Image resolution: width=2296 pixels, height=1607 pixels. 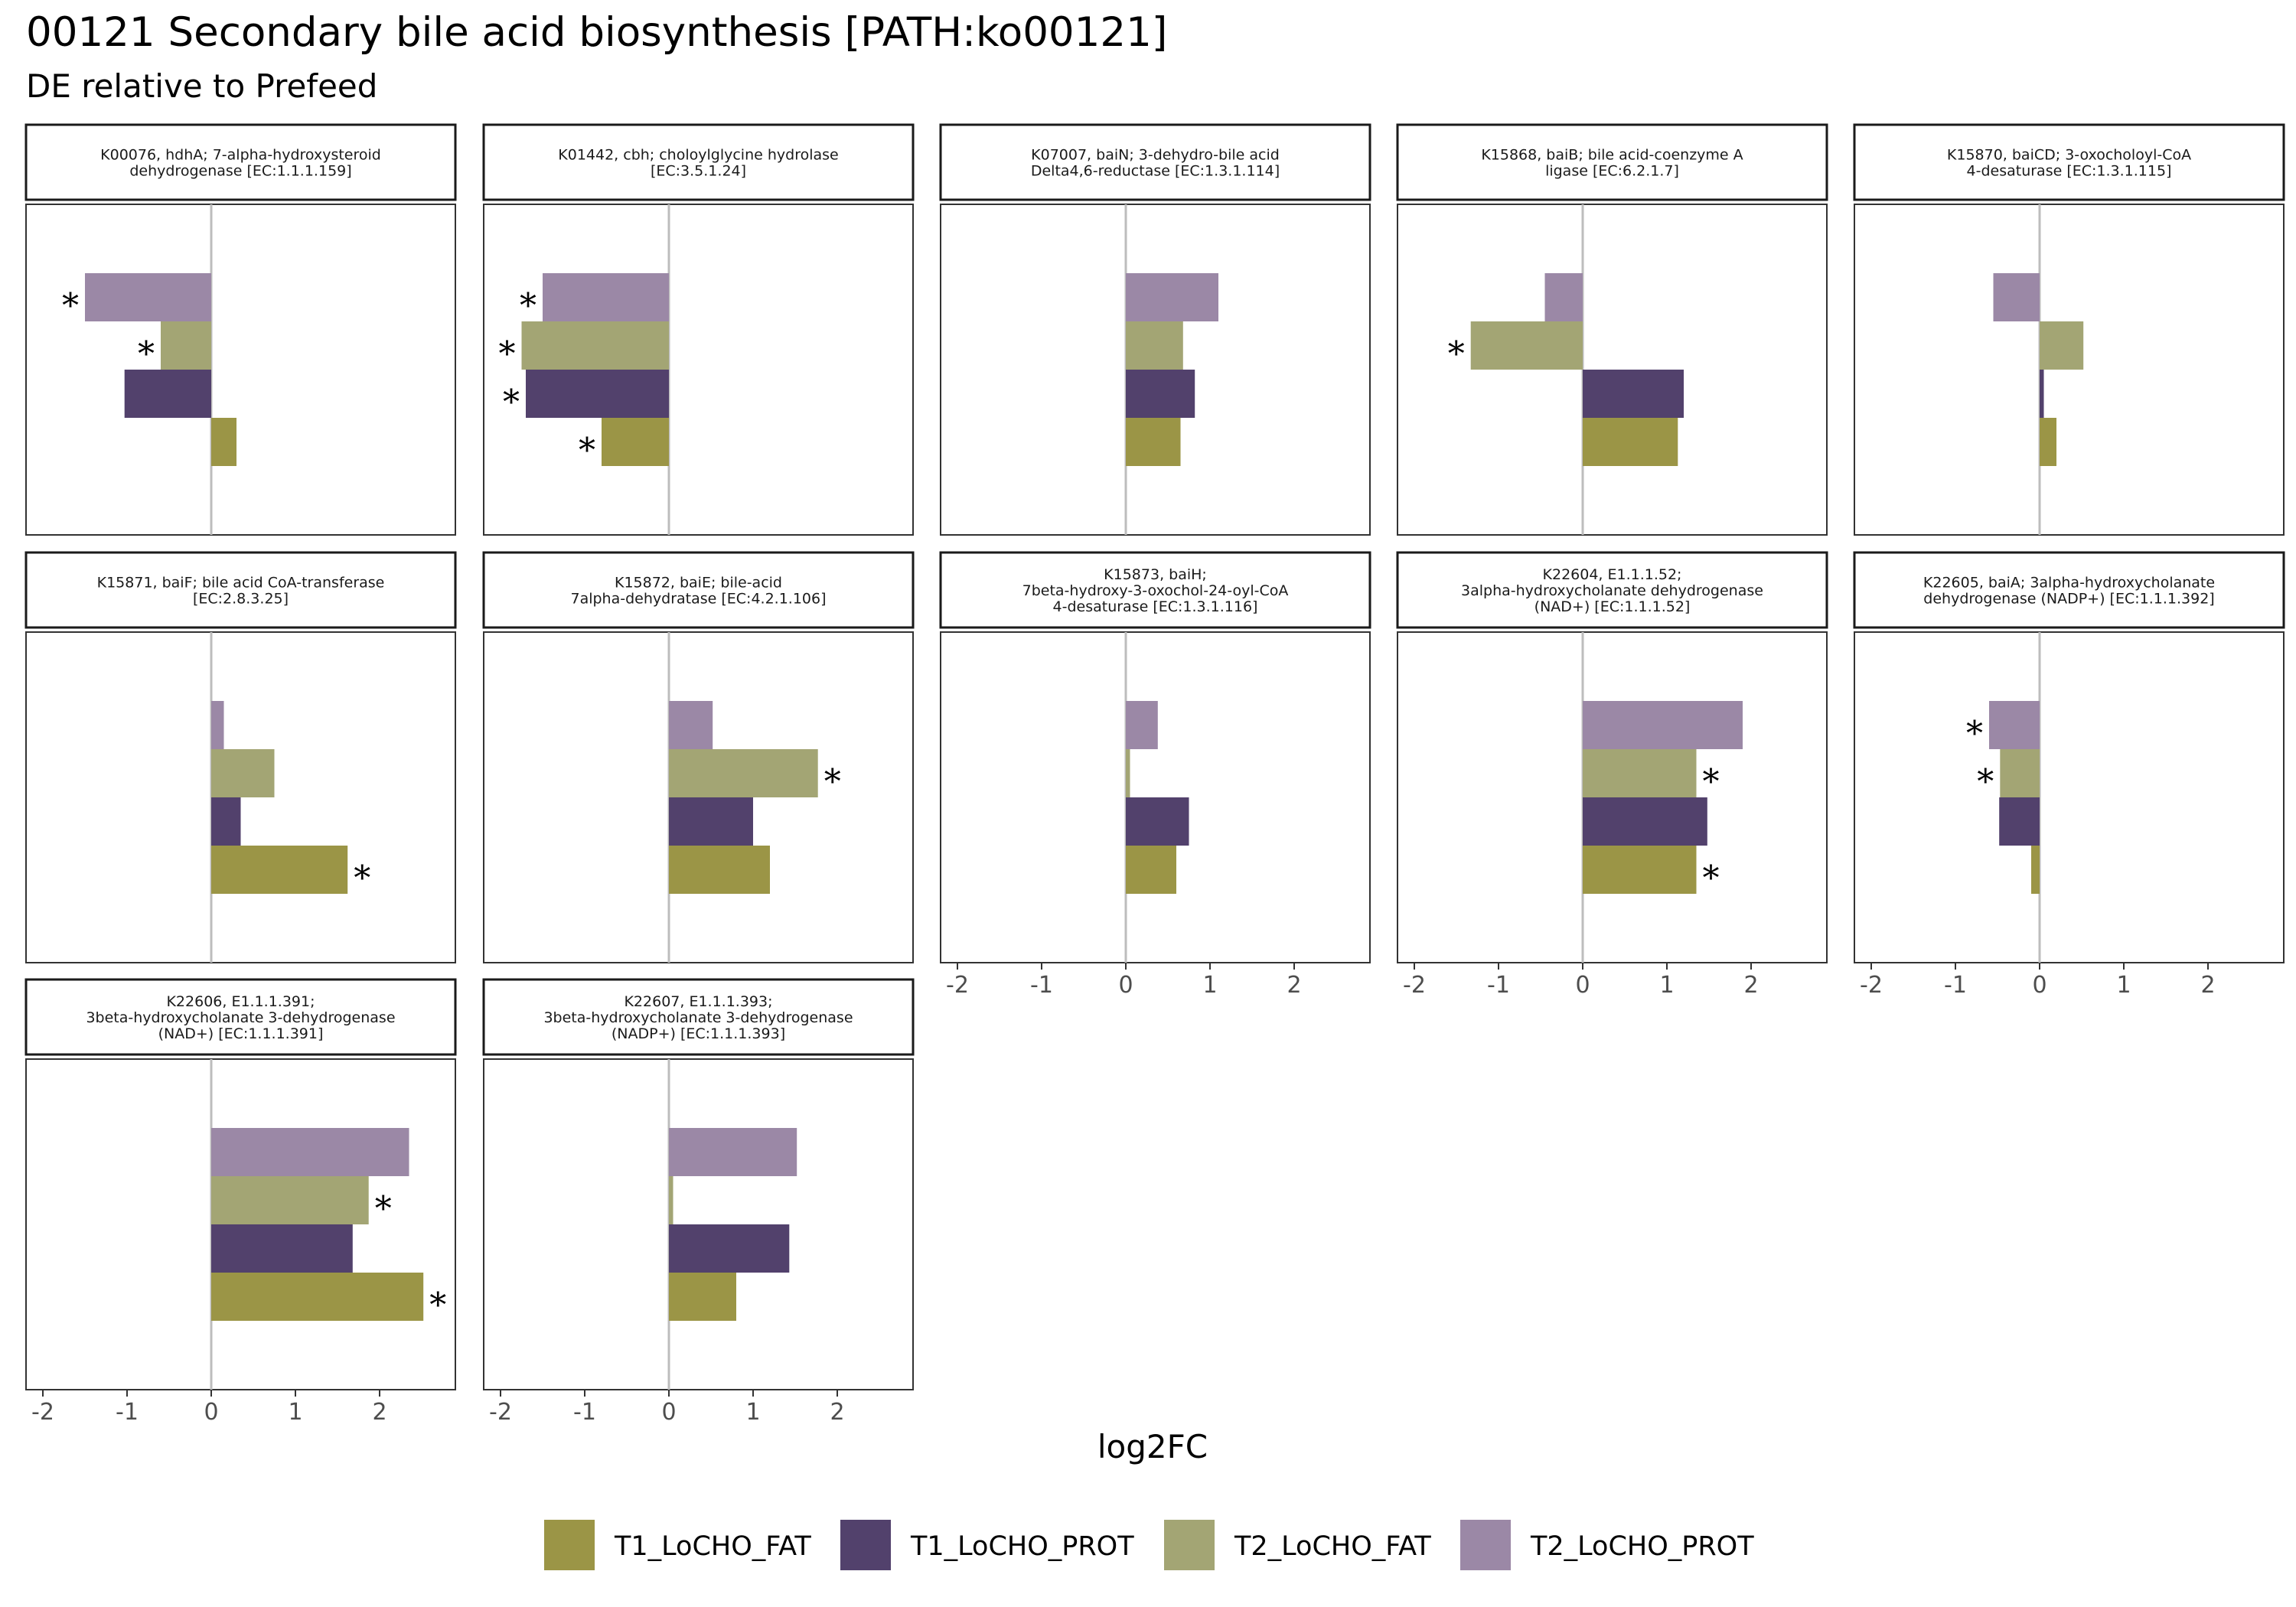 I want to click on panel-title-line: 7beta-hydroxy-3-oxochol-24-oyl-CoA, so click(x=1155, y=590).